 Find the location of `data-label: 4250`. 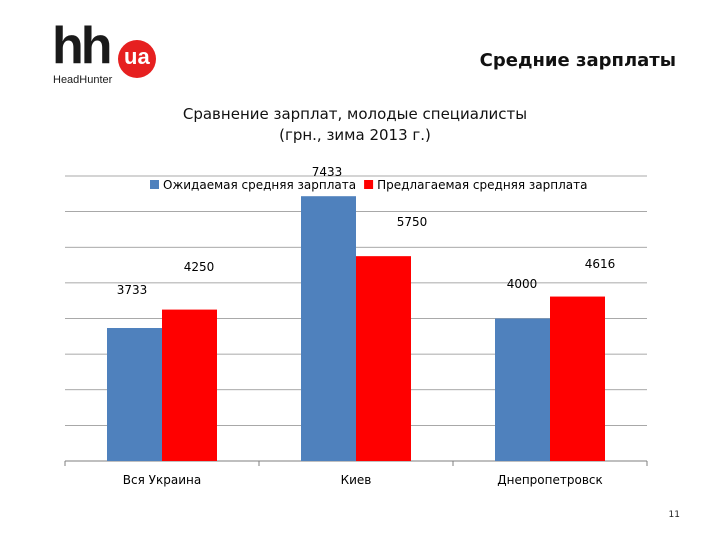

data-label: 4250 is located at coordinates (199, 267).